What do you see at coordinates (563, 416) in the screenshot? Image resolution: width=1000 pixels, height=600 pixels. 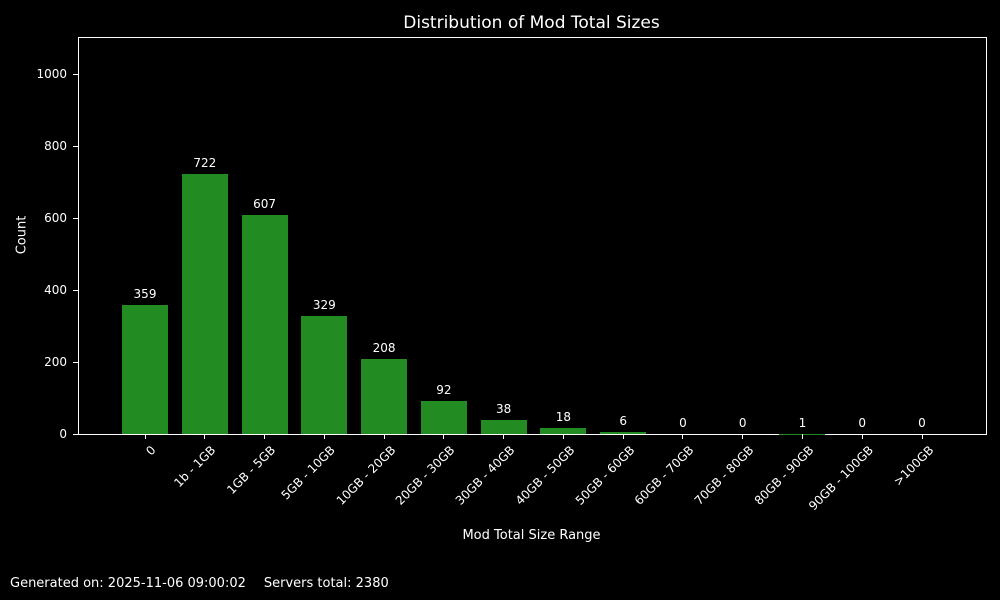 I see `bar-value-label: 18` at bounding box center [563, 416].